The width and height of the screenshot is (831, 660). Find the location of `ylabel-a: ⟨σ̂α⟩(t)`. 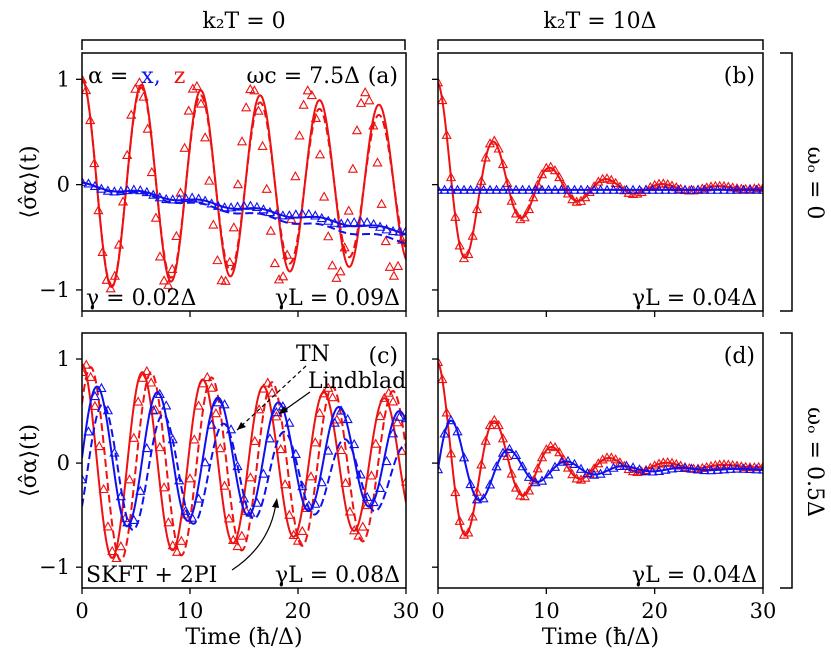

ylabel-a: ⟨σ̂α⟩(t) is located at coordinates (29, 181).